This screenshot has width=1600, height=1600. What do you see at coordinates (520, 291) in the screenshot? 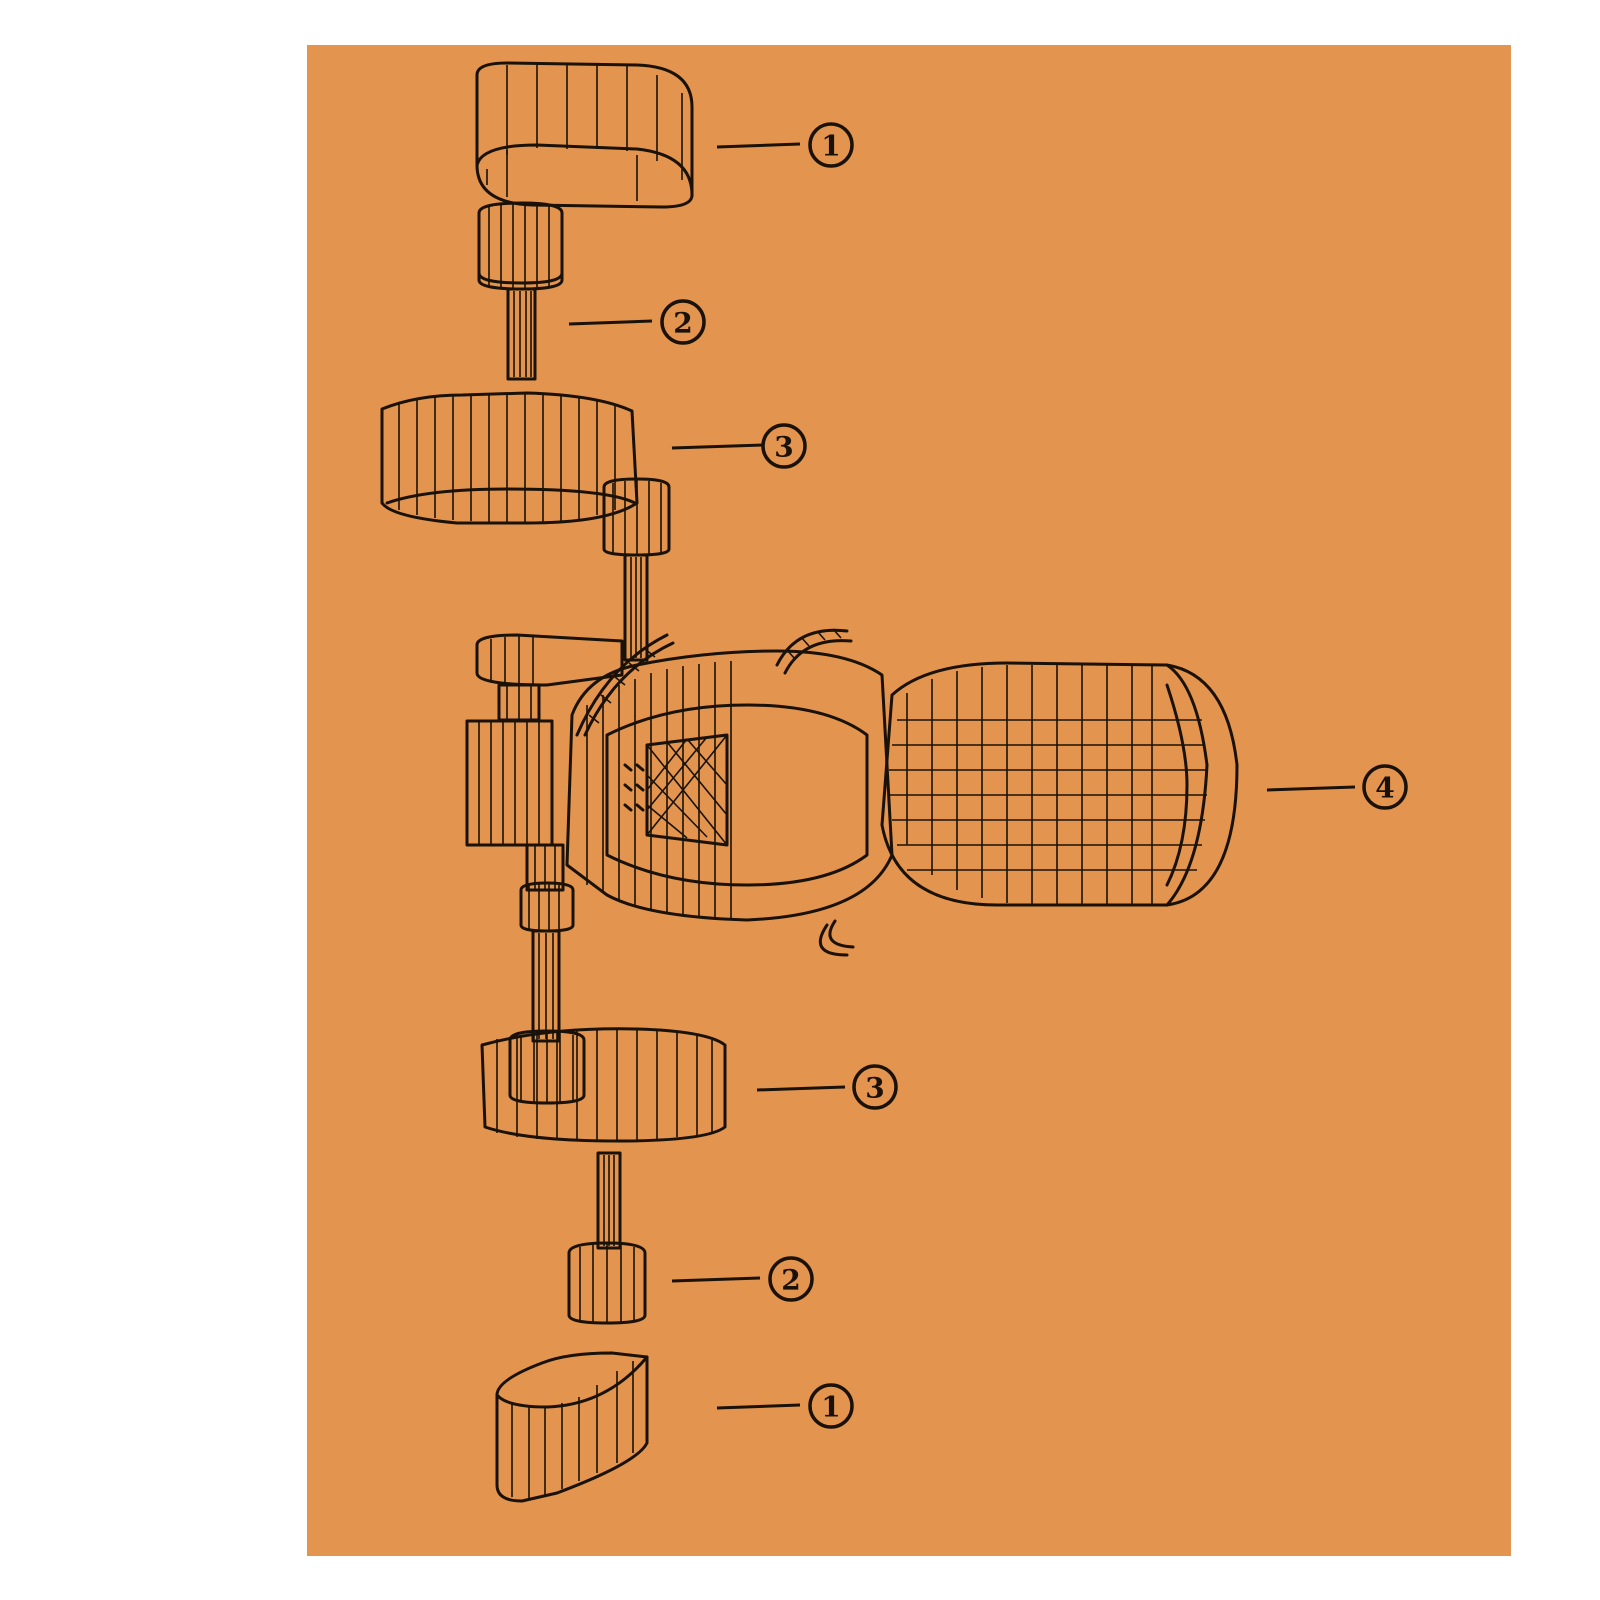
I see `part-2-top-knob-screw` at bounding box center [520, 291].